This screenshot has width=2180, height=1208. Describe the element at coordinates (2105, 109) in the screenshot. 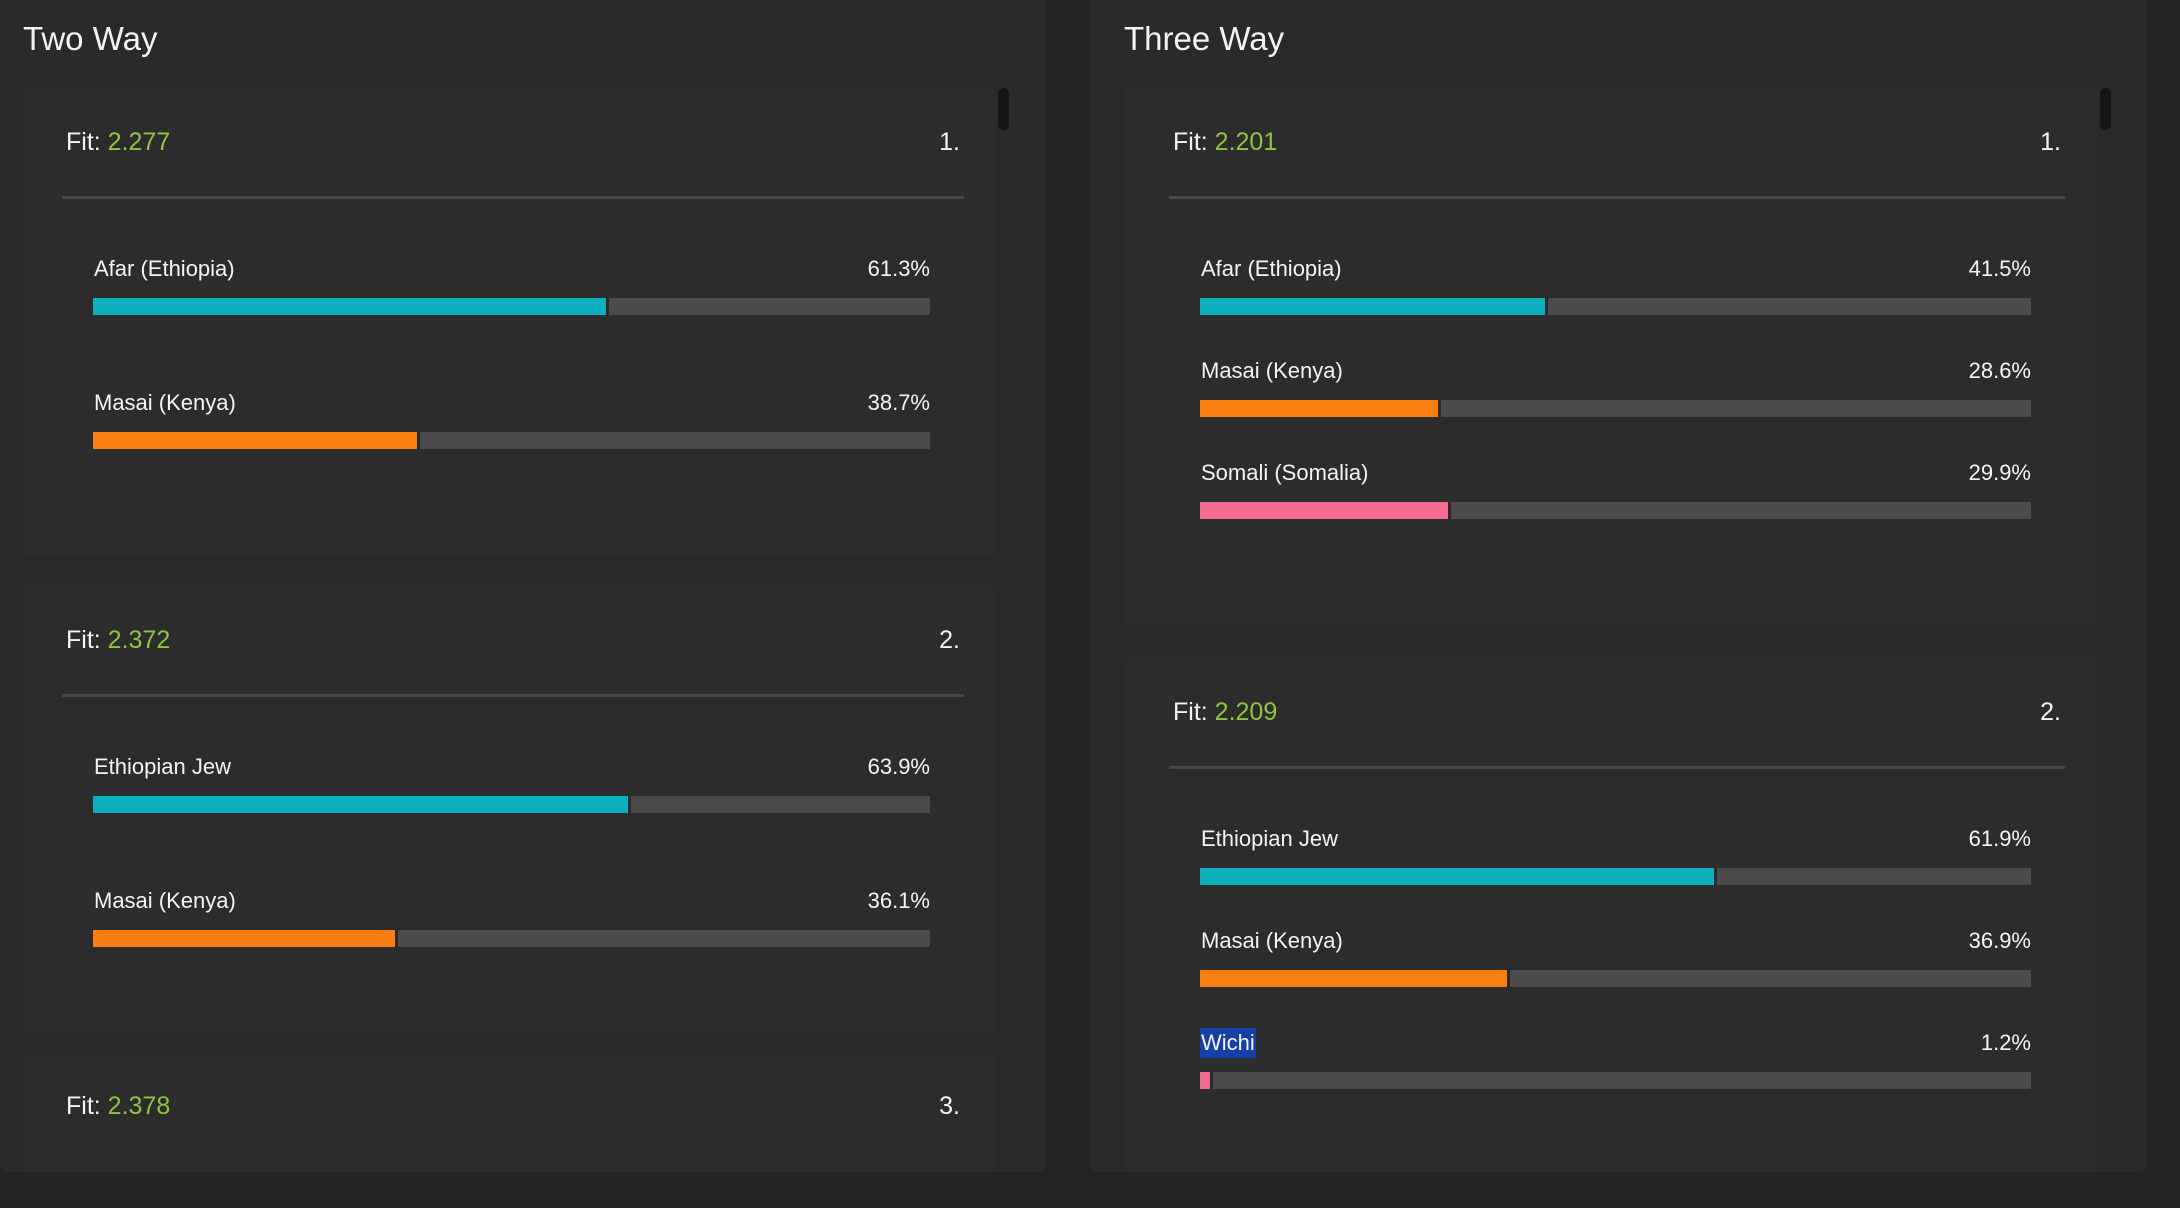

I see `three-way-scrollbar` at that location.